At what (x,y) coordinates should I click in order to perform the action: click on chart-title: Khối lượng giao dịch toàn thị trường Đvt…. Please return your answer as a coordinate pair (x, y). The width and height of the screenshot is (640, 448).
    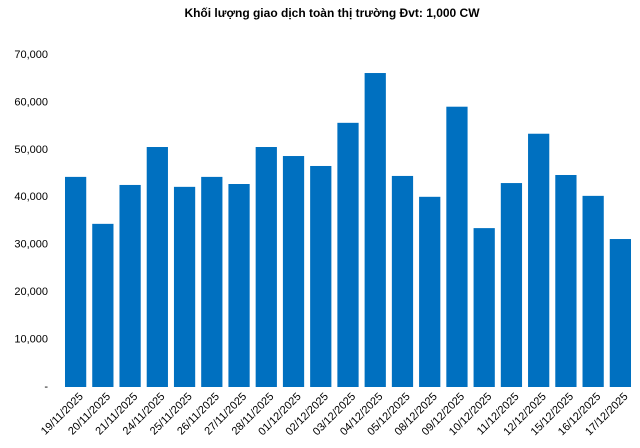
    Looking at the image, I should click on (332, 13).